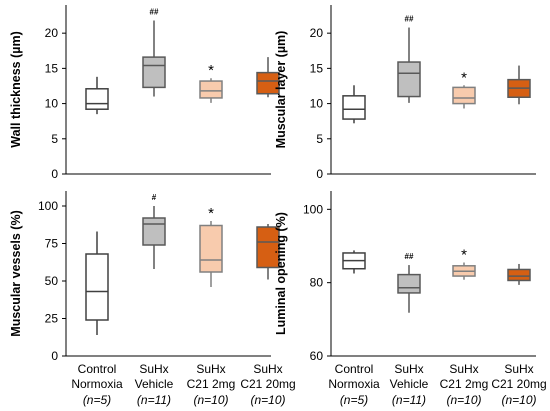  I want to click on y-axis-label: Luminal opening (%), so click(281, 273).